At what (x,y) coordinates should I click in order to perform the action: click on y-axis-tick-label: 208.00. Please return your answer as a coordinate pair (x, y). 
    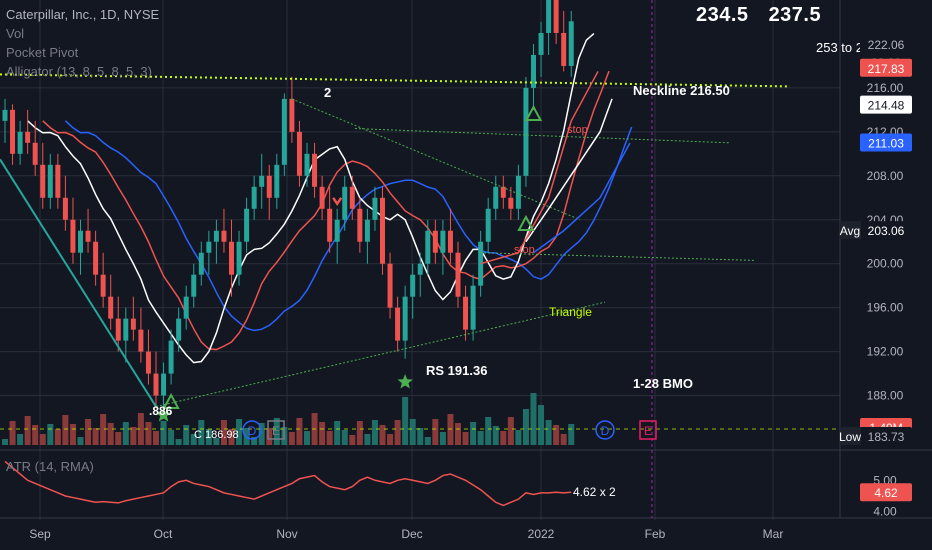
    Looking at the image, I should click on (885, 176).